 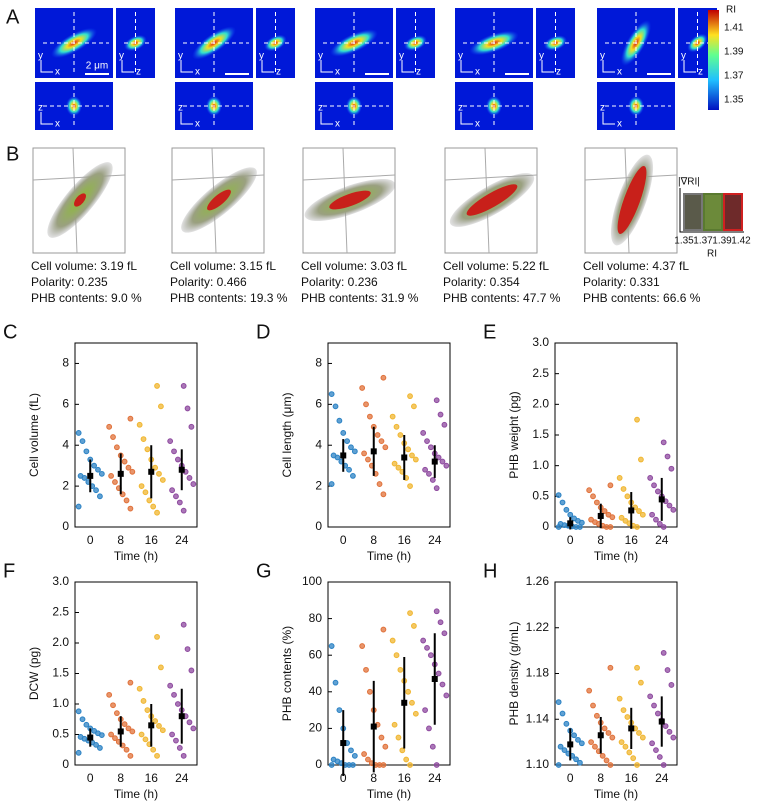 I want to click on legend-swatch, so click(x=693, y=212).